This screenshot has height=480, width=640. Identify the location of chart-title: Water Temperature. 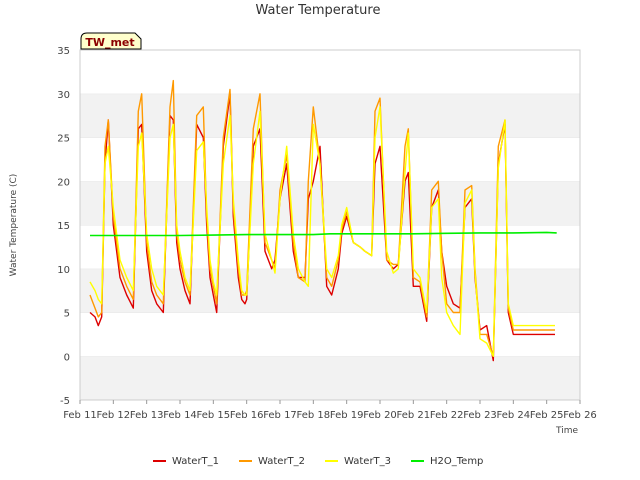
(318, 10).